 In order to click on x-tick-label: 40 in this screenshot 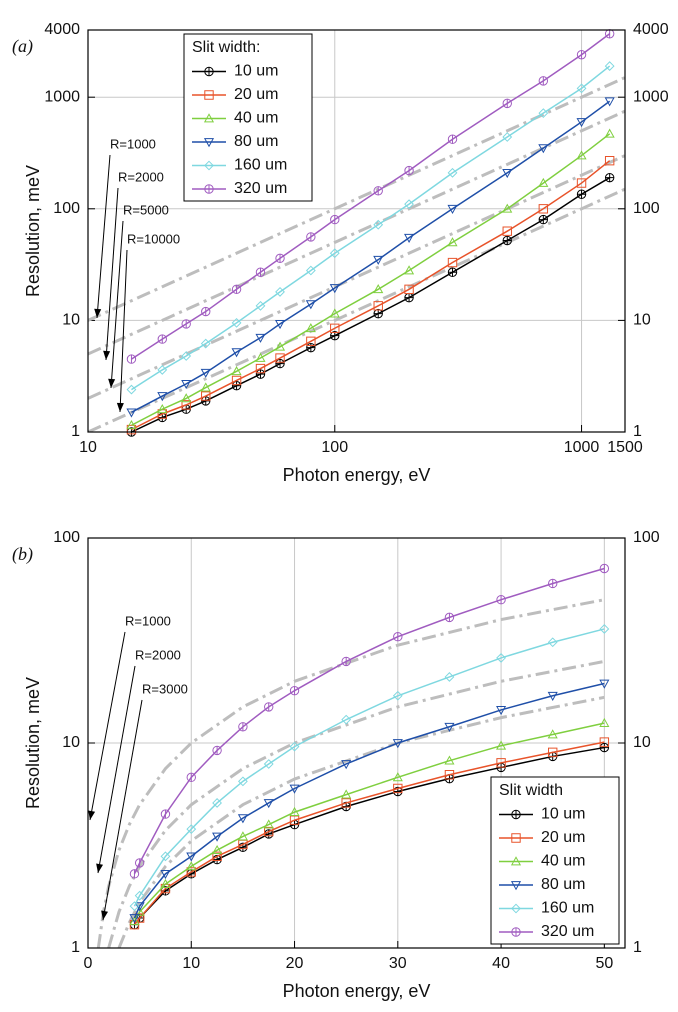, I will do `click(501, 963)`.